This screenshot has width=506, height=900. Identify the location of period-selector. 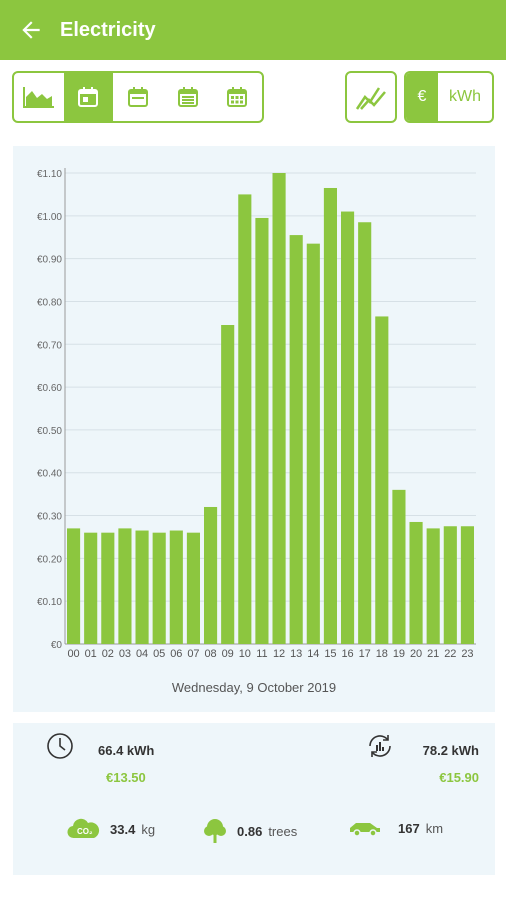
(138, 97).